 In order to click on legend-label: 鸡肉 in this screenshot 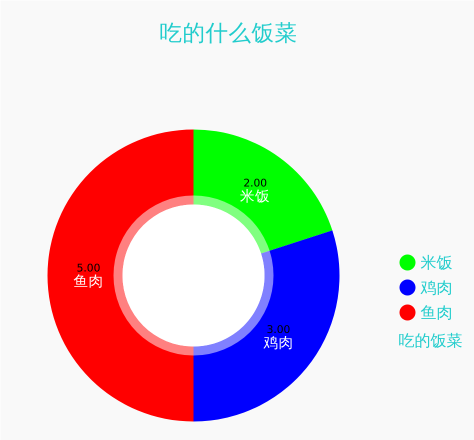, I will do `click(436, 287)`.